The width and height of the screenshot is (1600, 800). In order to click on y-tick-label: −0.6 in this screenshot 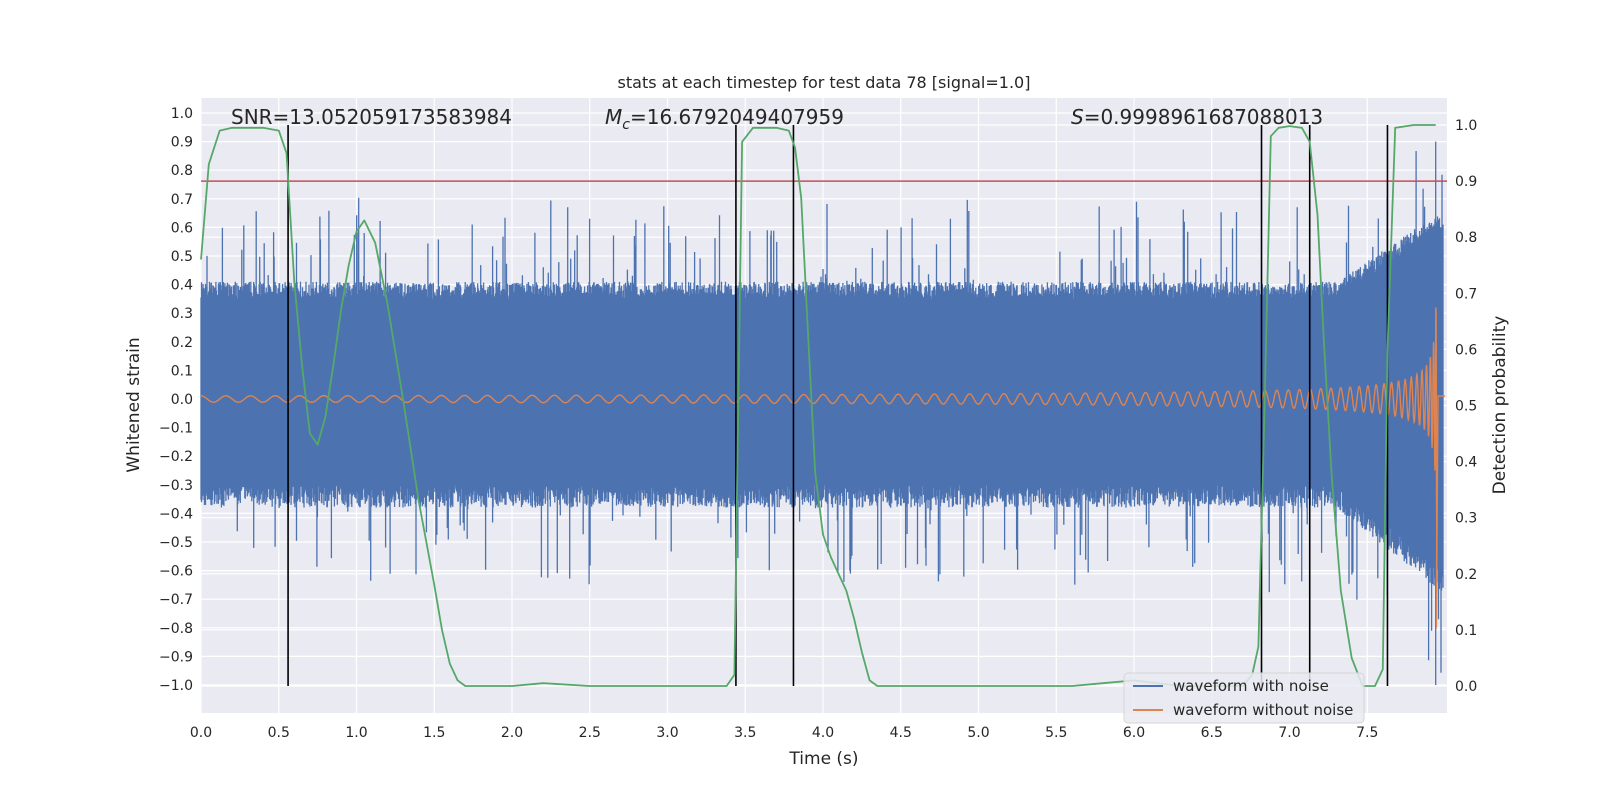, I will do `click(176, 572)`.